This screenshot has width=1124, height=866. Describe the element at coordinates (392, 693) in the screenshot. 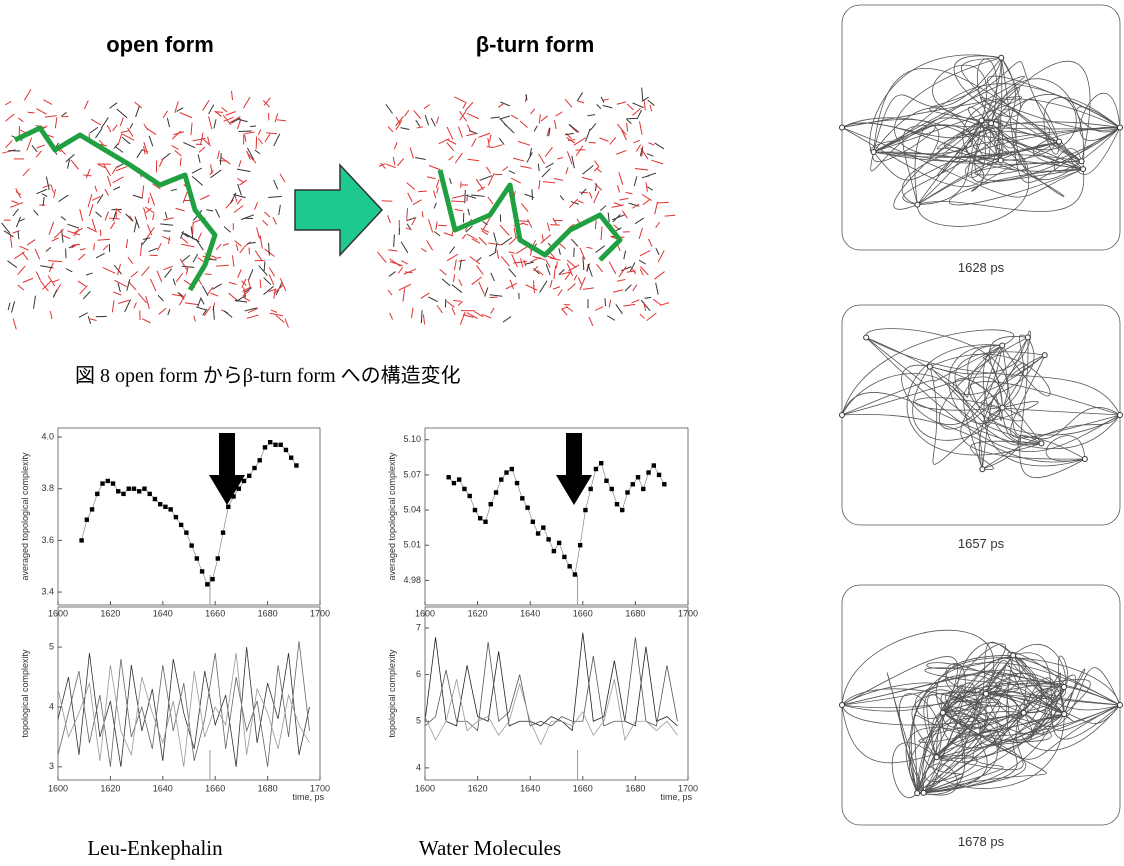

I see `y-axis-label: topological complexity` at that location.